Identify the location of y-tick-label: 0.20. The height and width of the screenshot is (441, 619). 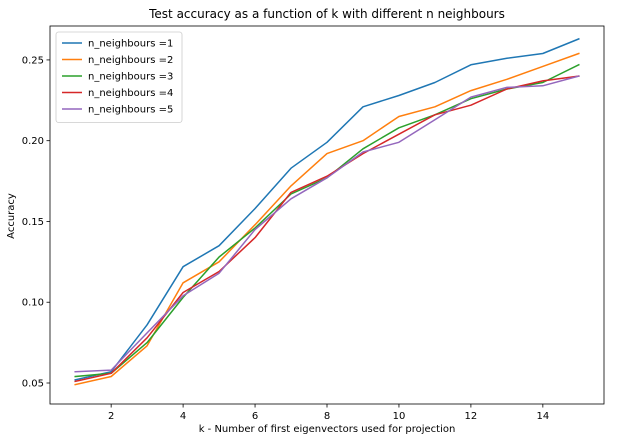
(33, 141).